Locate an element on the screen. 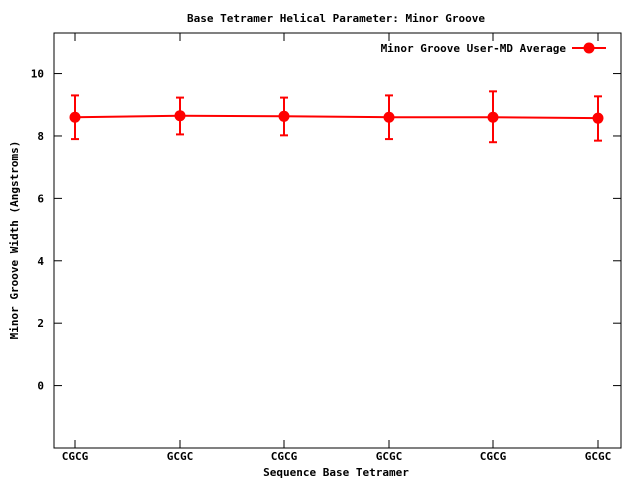 This screenshot has width=640, height=480. y-tick-label: 4 is located at coordinates (40, 261).